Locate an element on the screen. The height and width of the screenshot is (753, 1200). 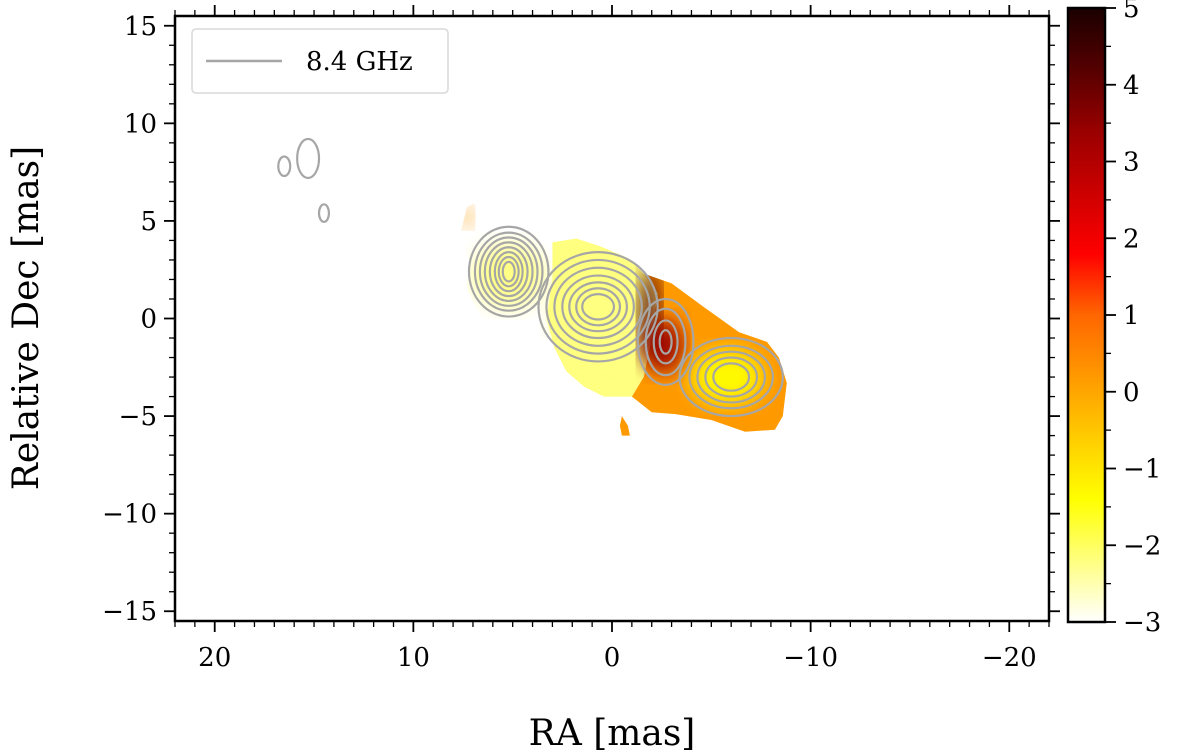
x-tick-label: −20 is located at coordinates (1009, 658).